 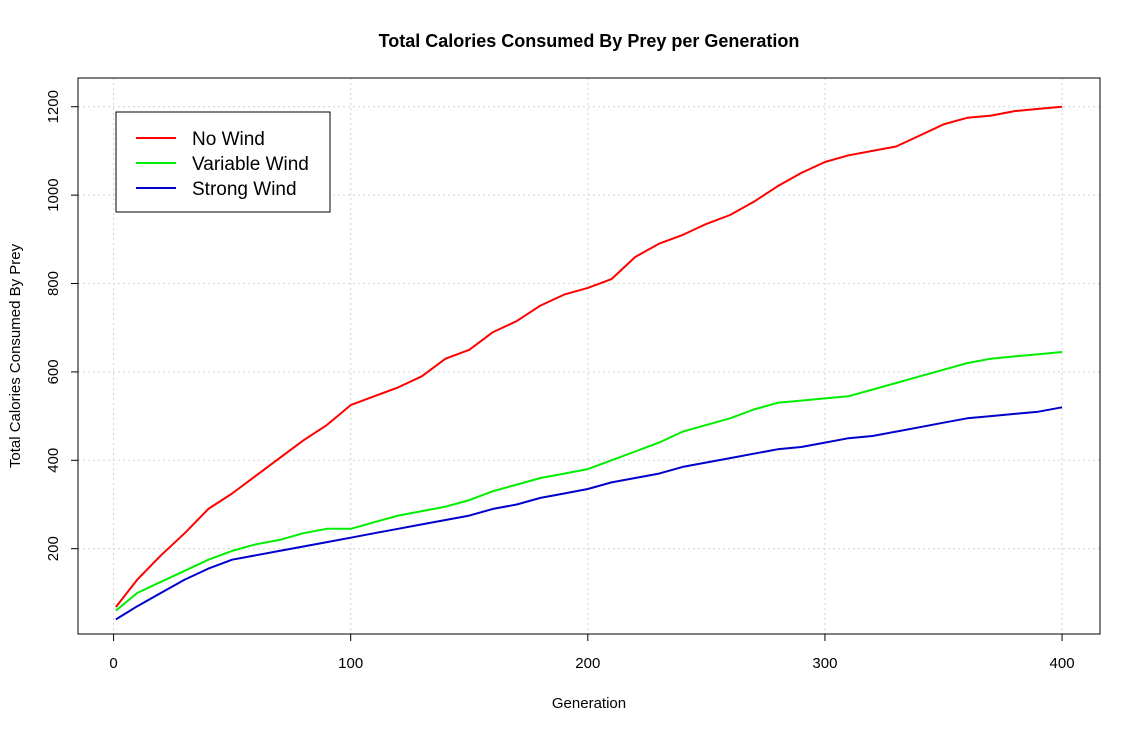 I want to click on y-tick-label: 200, so click(x=53, y=548).